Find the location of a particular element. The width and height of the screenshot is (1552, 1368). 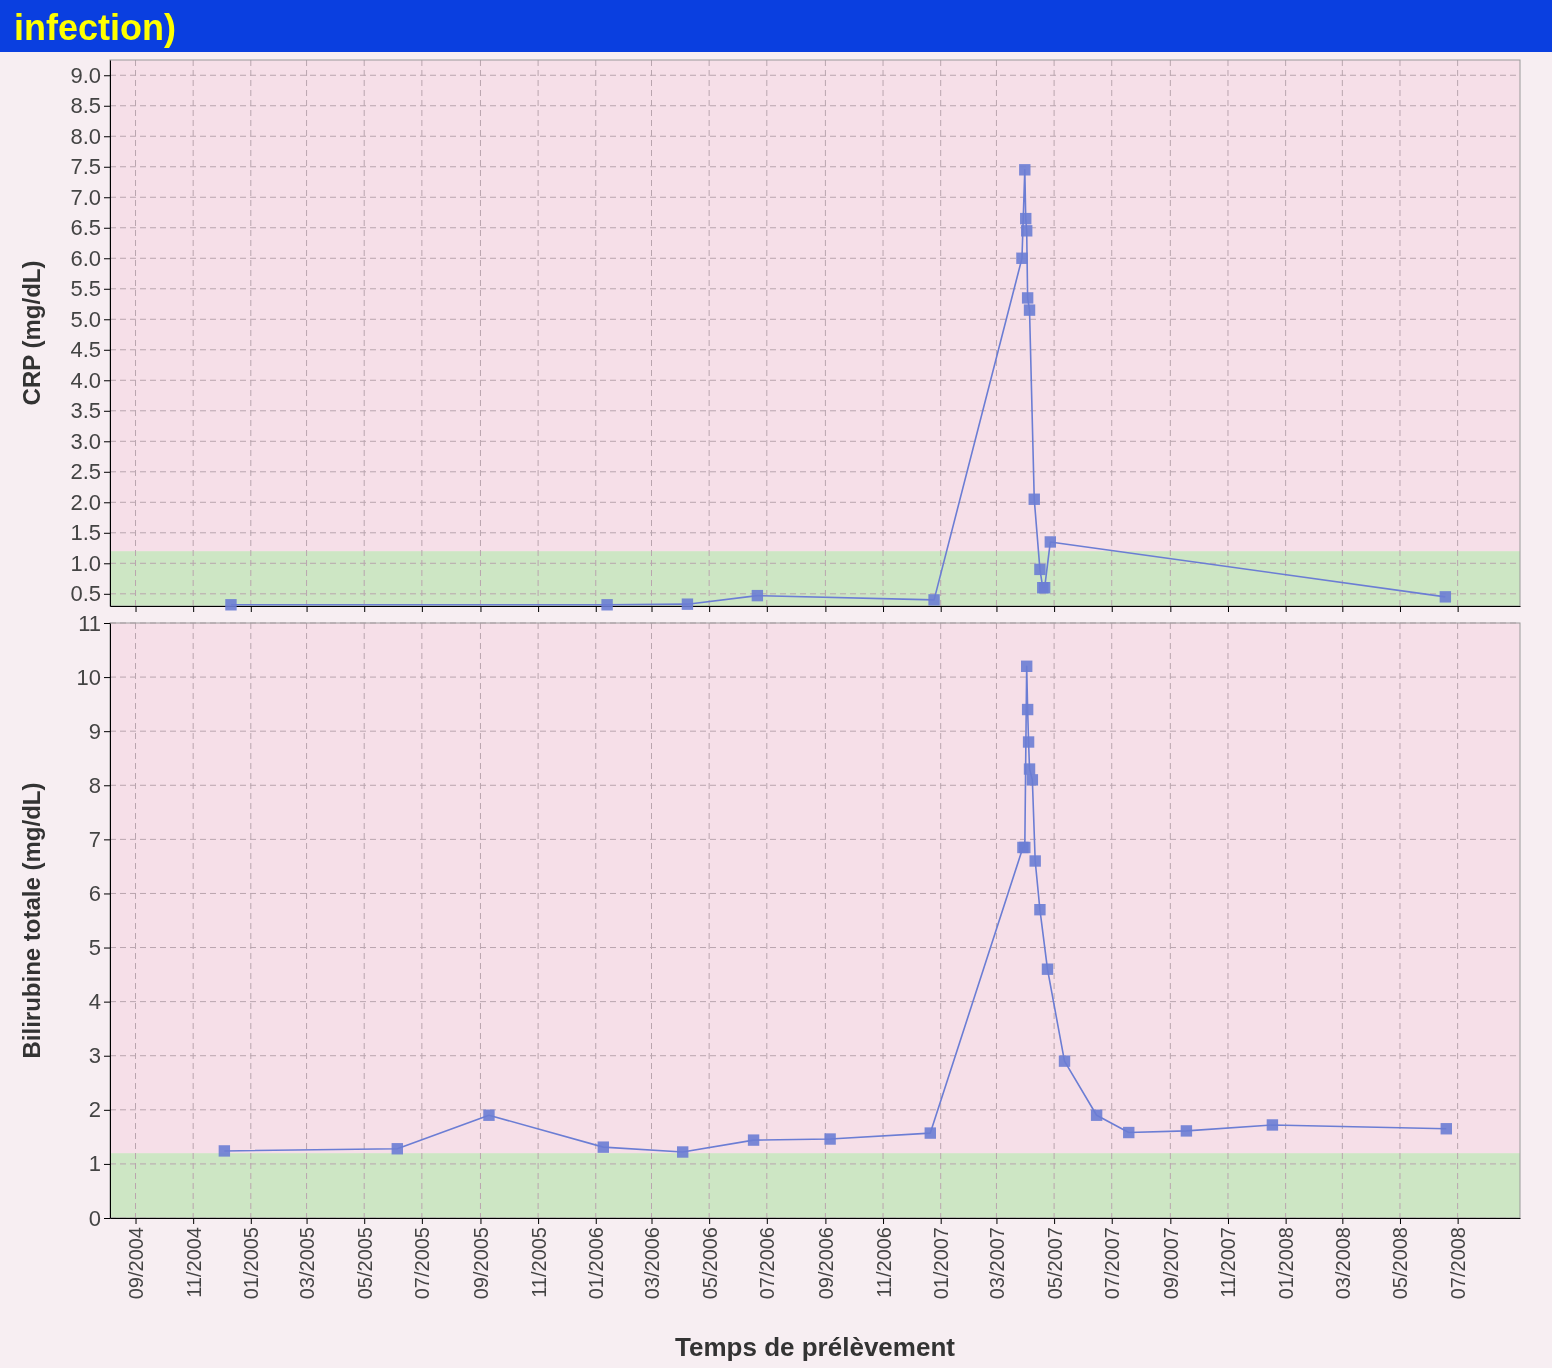

y-tick-label: 5 is located at coordinates (94, 948).